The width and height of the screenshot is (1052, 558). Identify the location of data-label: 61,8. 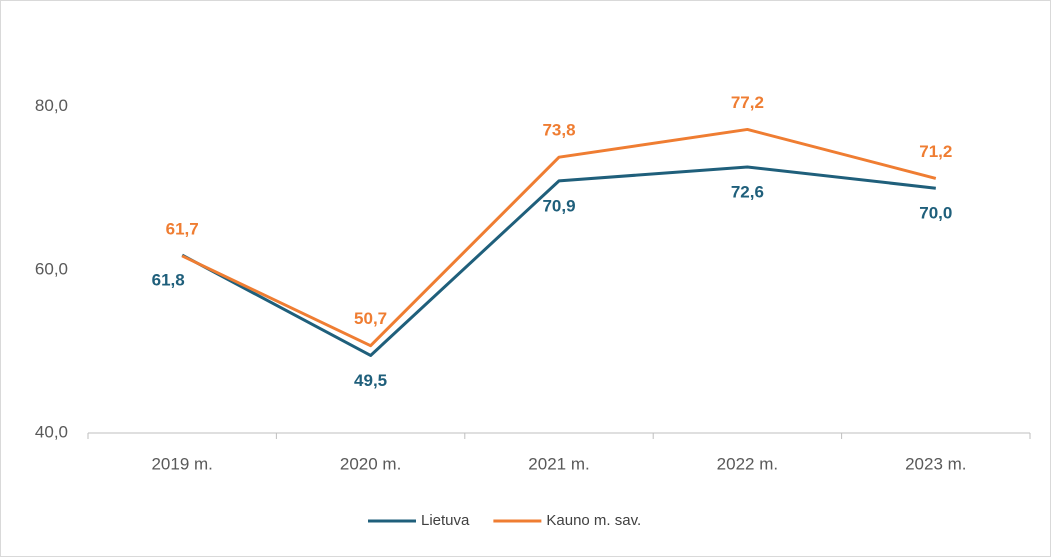
(168, 280).